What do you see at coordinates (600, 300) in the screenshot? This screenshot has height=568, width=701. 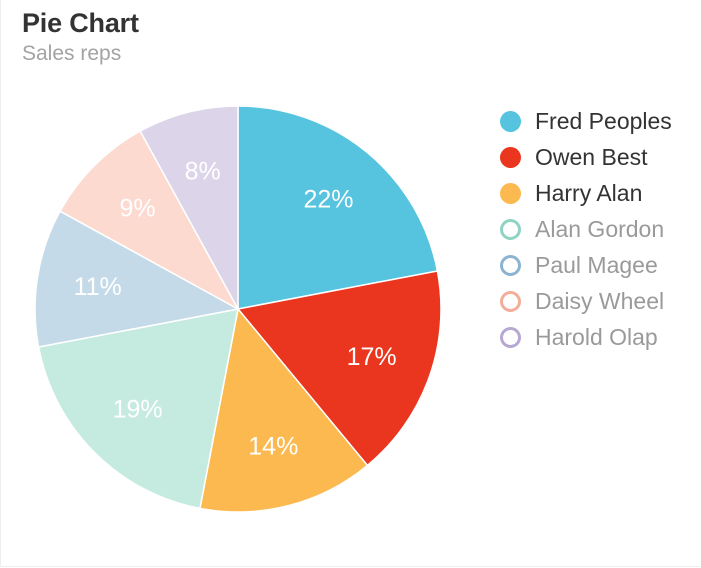 I see `legend-label: Daisy Wheel` at bounding box center [600, 300].